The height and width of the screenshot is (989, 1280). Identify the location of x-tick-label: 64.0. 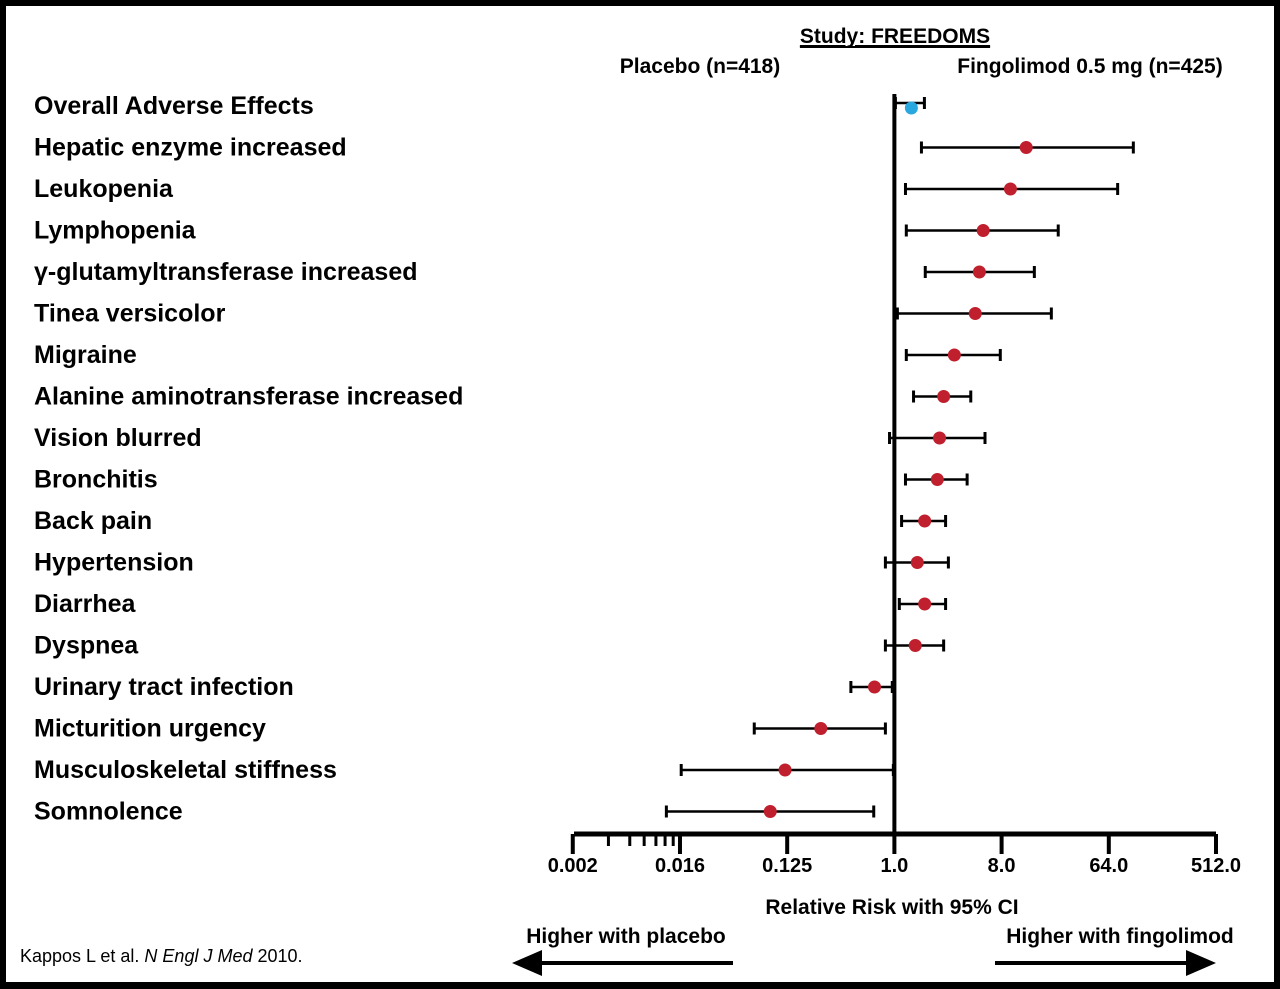
(1108, 866).